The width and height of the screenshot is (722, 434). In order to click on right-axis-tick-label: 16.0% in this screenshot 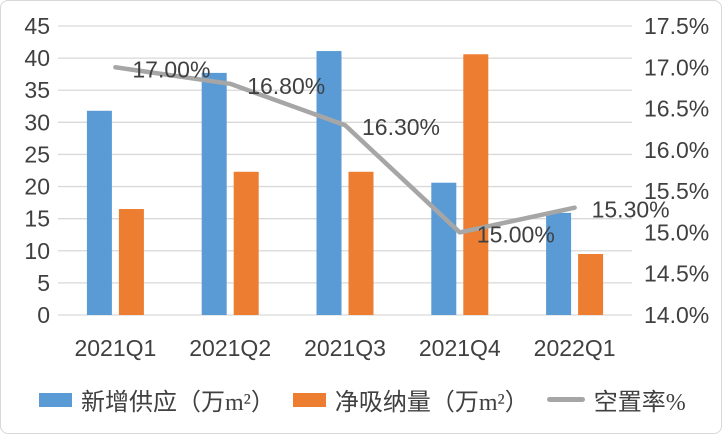, I will do `click(676, 150)`.